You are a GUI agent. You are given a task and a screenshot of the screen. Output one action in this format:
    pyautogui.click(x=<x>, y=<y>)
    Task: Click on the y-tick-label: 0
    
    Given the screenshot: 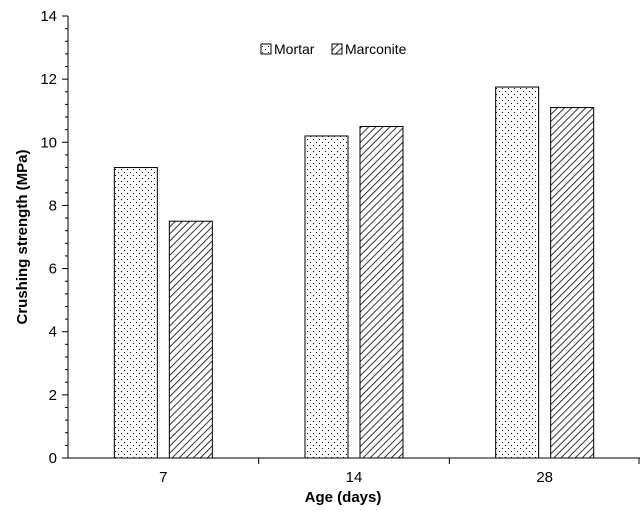 What is the action you would take?
    pyautogui.click(x=53, y=458)
    